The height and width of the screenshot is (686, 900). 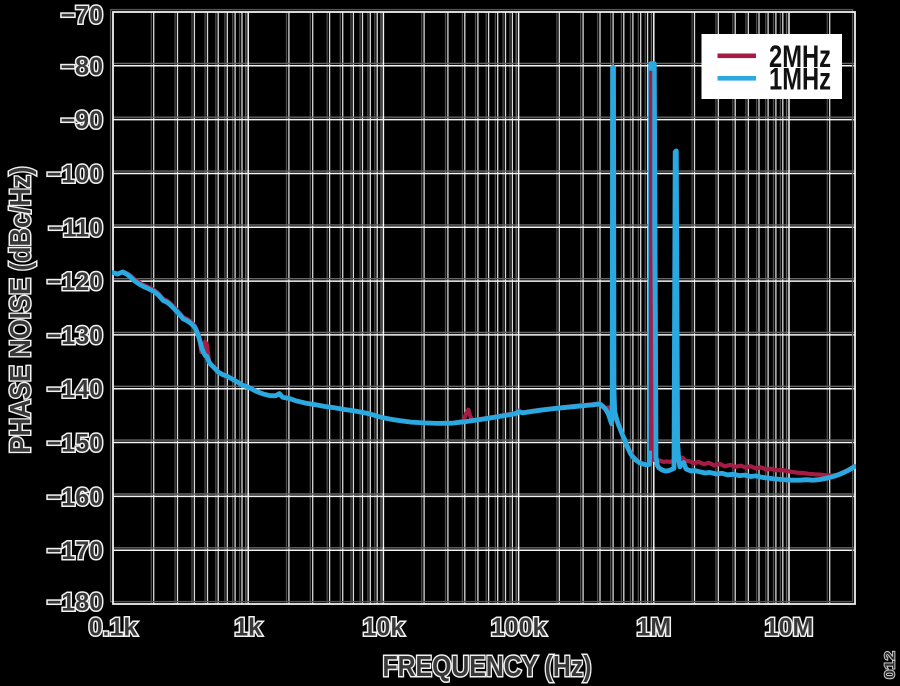 What do you see at coordinates (75, 603) in the screenshot?
I see `svg-text: −180` at bounding box center [75, 603].